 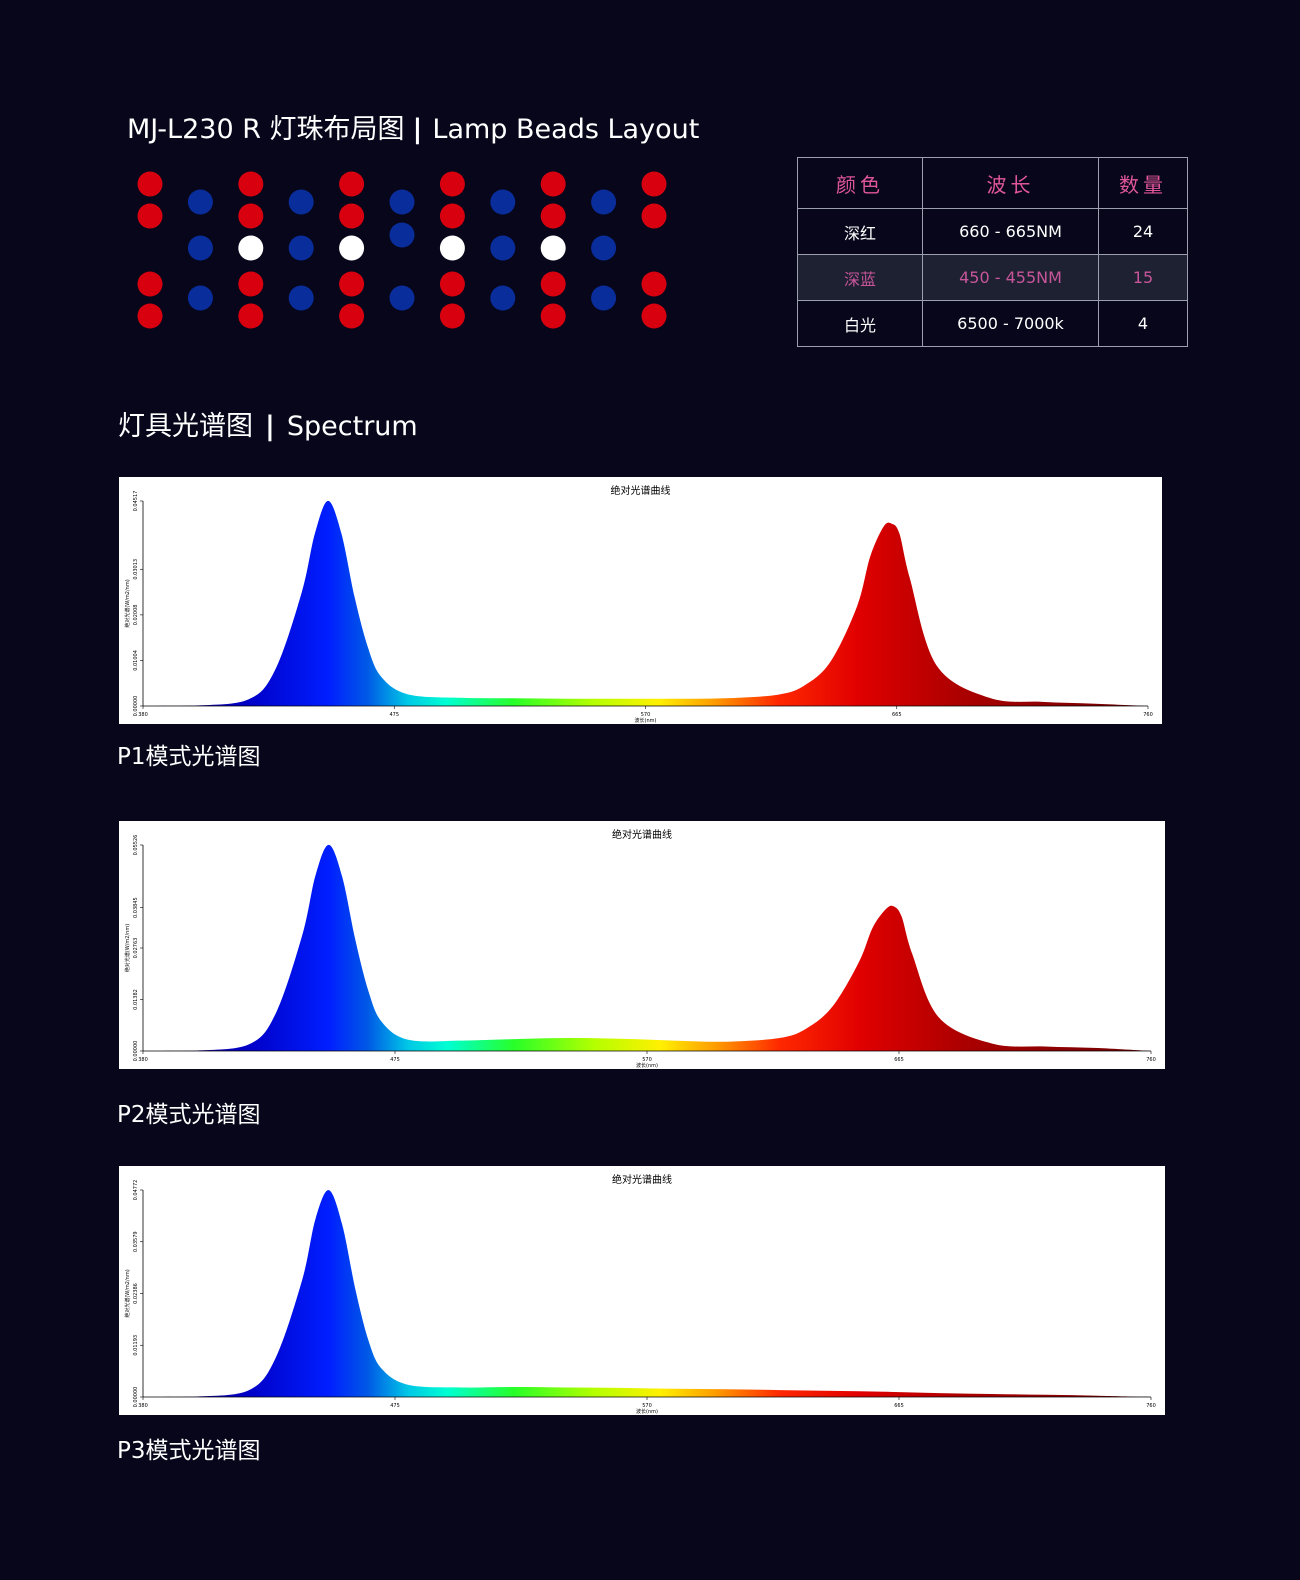 What do you see at coordinates (136, 1241) in the screenshot?
I see `y-tick-label: 0.03579` at bounding box center [136, 1241].